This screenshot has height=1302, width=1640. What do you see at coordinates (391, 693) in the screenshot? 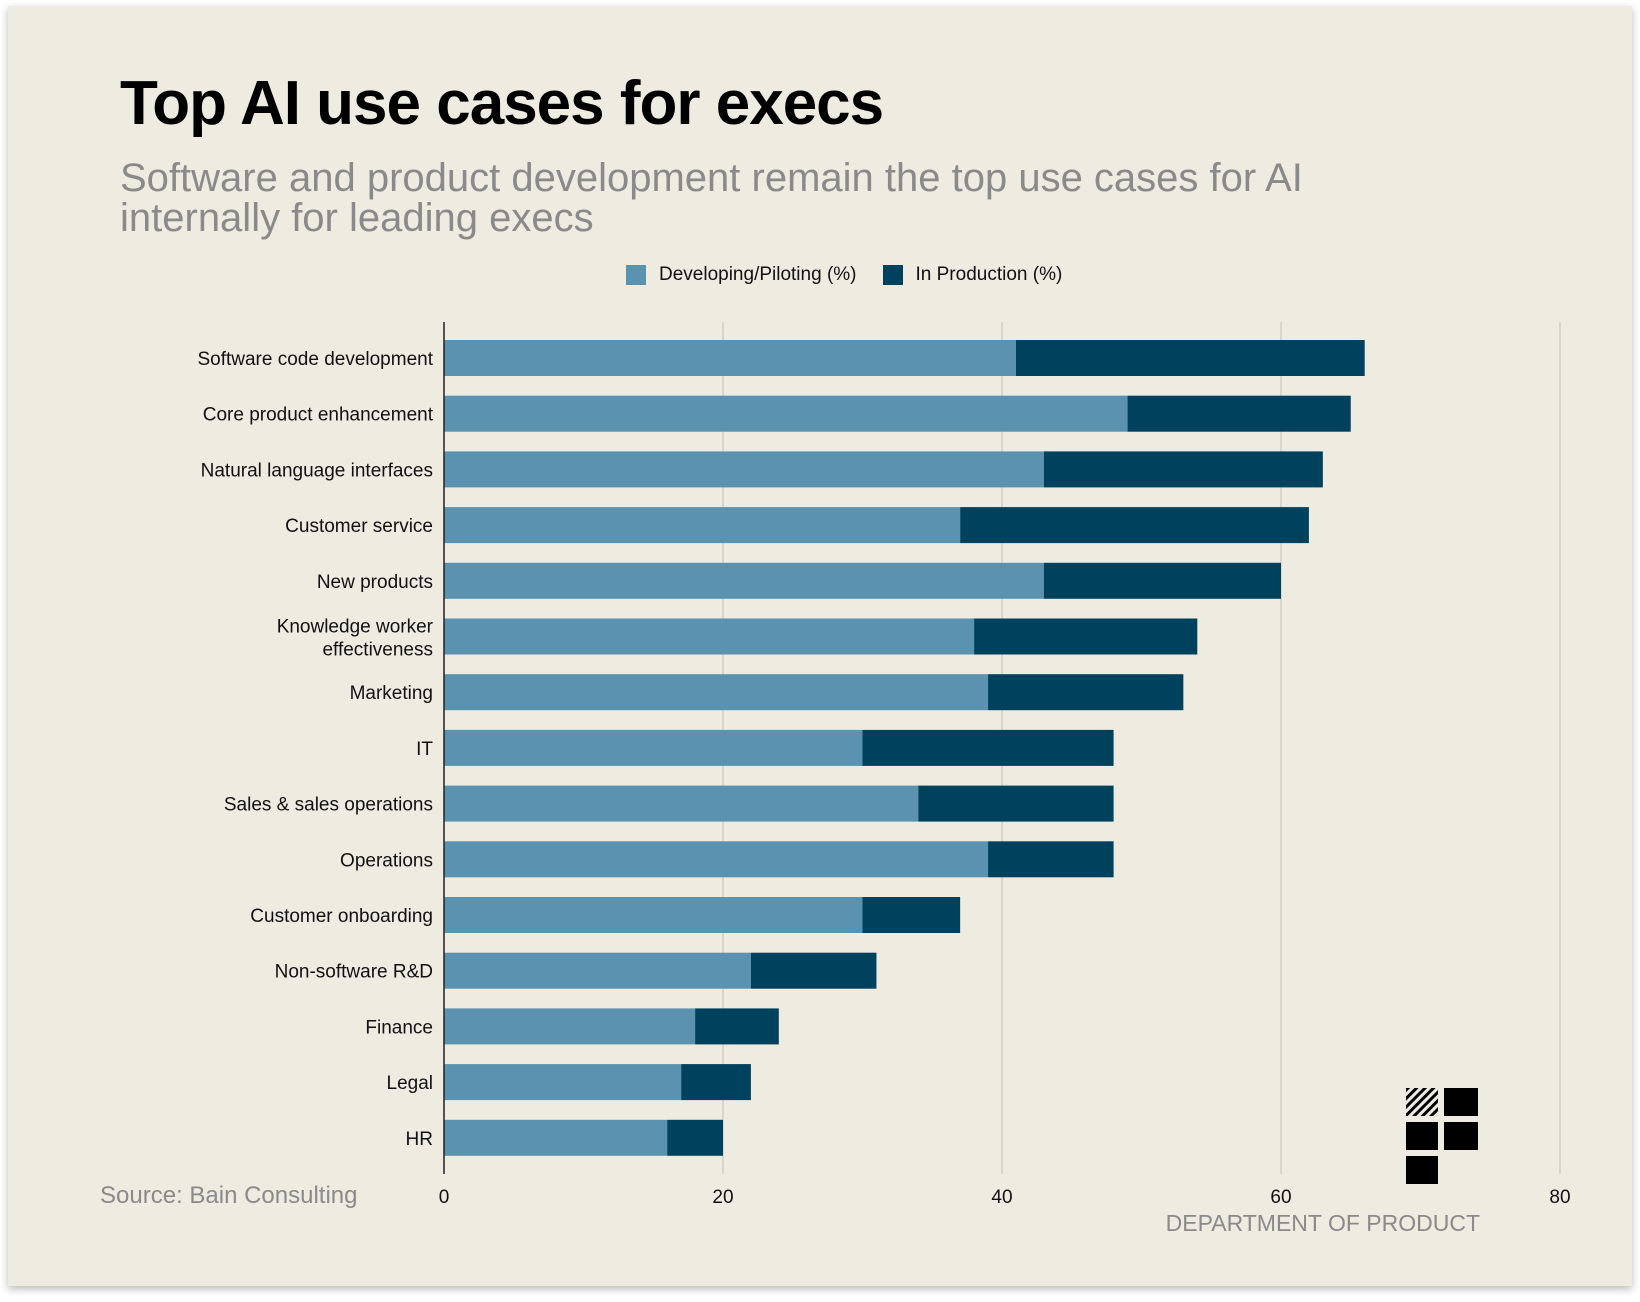
I see `category-label: Marketing` at bounding box center [391, 693].